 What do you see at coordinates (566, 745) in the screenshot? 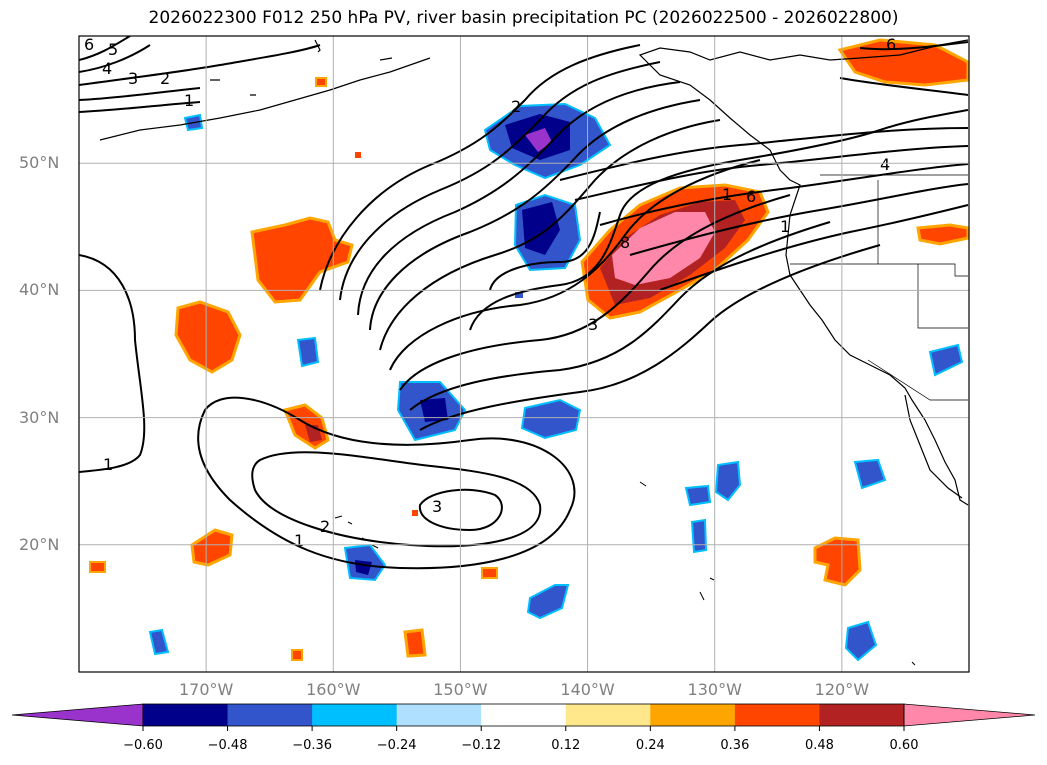
I see `colorbar-tick-label: 0.12` at bounding box center [566, 745].